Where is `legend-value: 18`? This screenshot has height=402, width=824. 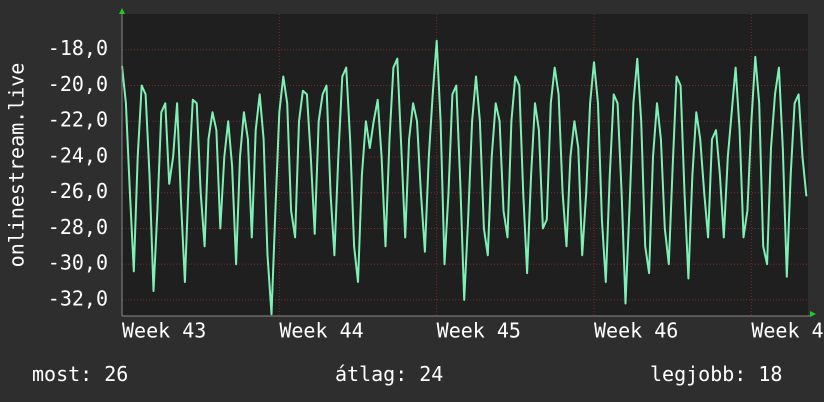 legend-value: 18 is located at coordinates (770, 374).